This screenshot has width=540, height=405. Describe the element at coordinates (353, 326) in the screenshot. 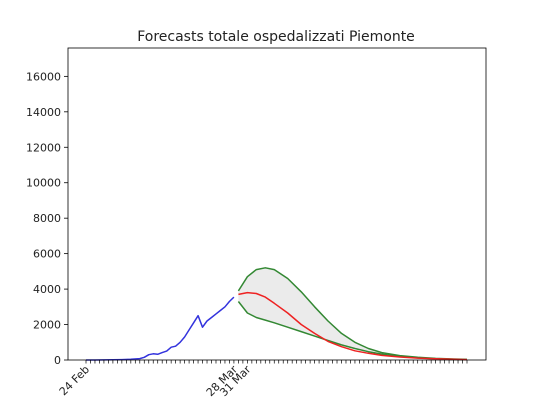

I see `forecast-line` at that location.